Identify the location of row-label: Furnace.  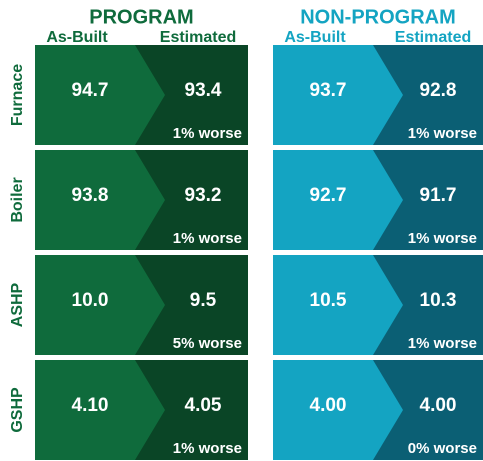
(17, 95).